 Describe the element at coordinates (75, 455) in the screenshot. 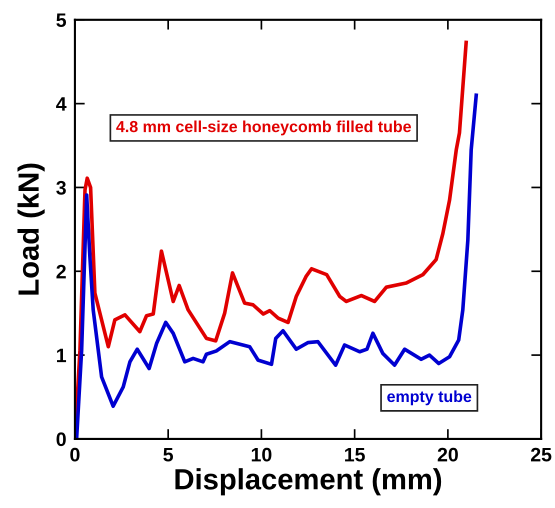

I see `x-tick-label: 0` at that location.